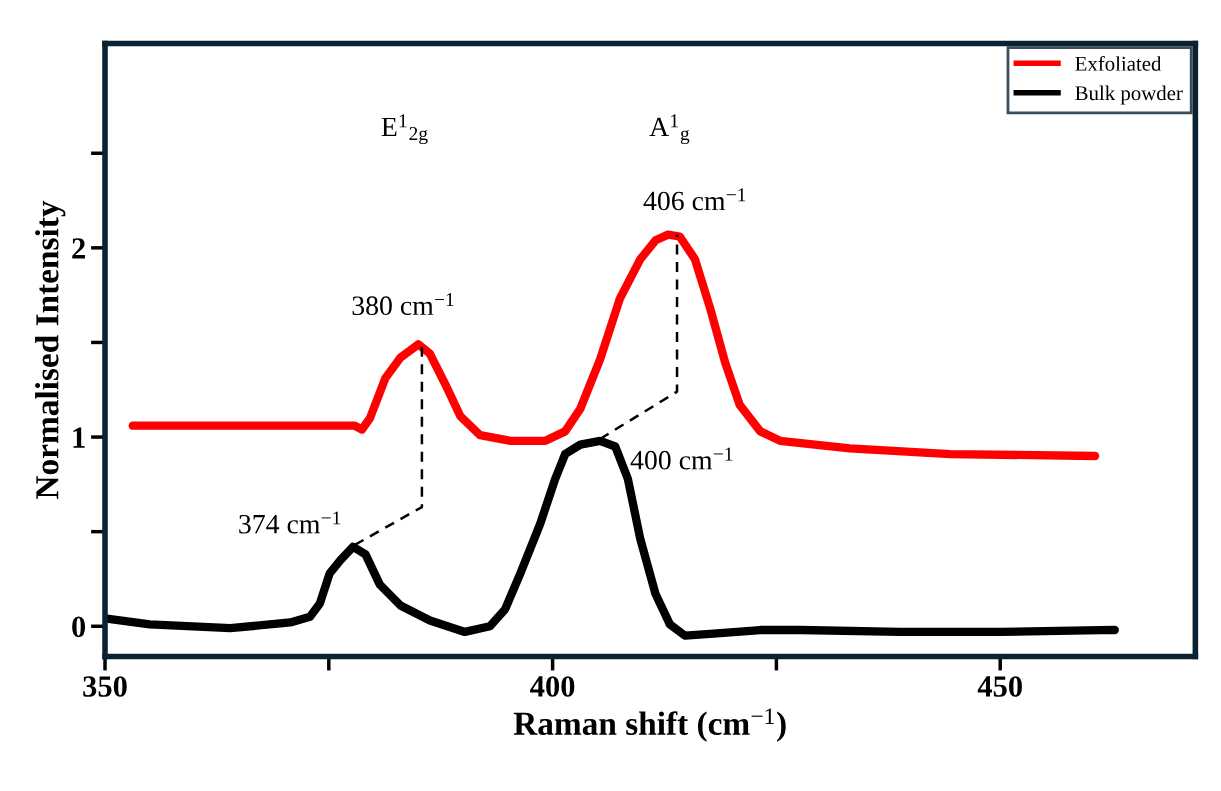 This screenshot has height=791, width=1221. What do you see at coordinates (1118, 63) in the screenshot?
I see `legend-label: Exfoliated` at bounding box center [1118, 63].